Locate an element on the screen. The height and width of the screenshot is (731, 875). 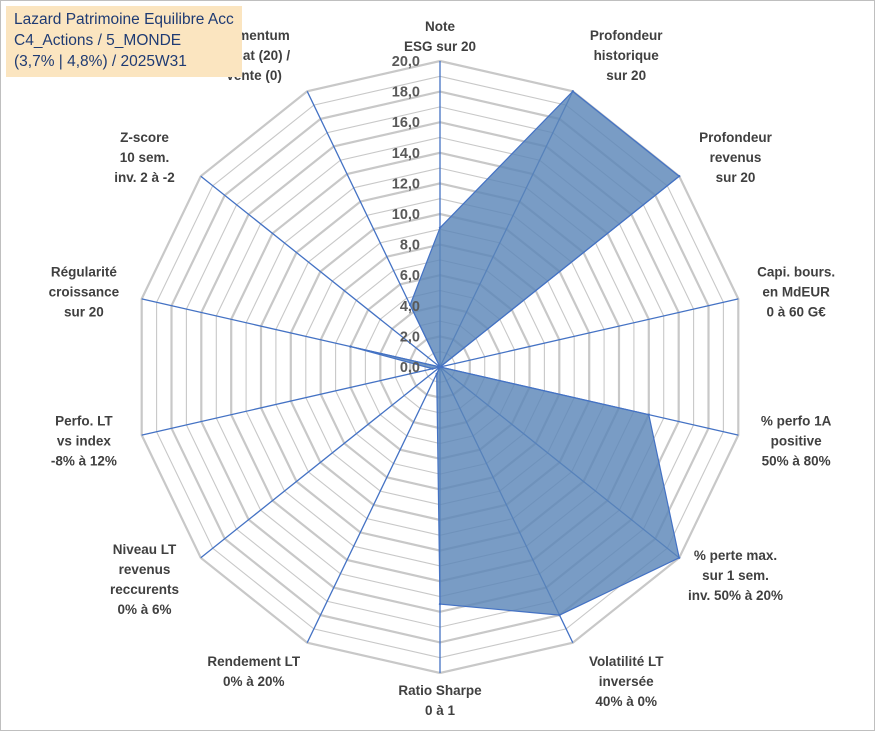
axis-label: Profondeur revenus sur 20 is located at coordinates (735, 157).